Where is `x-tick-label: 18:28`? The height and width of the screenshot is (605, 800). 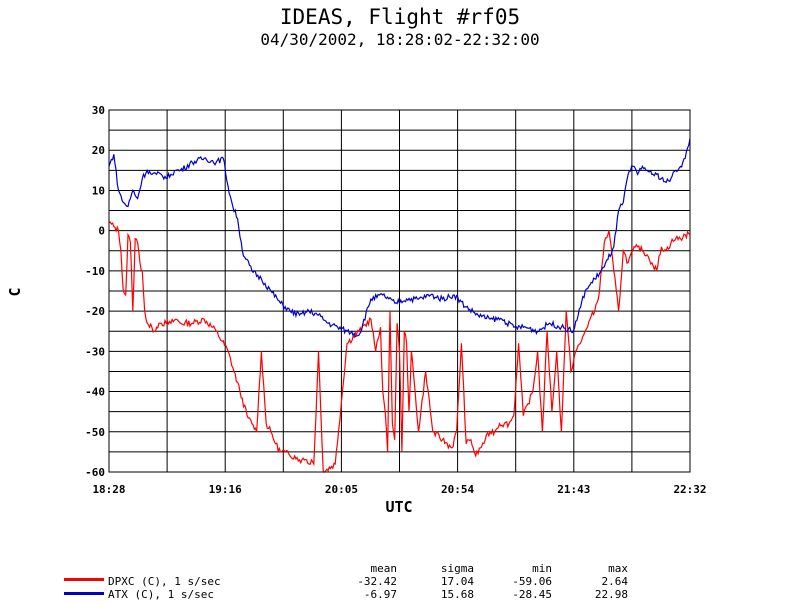
x-tick-label: 18:28 is located at coordinates (108, 489).